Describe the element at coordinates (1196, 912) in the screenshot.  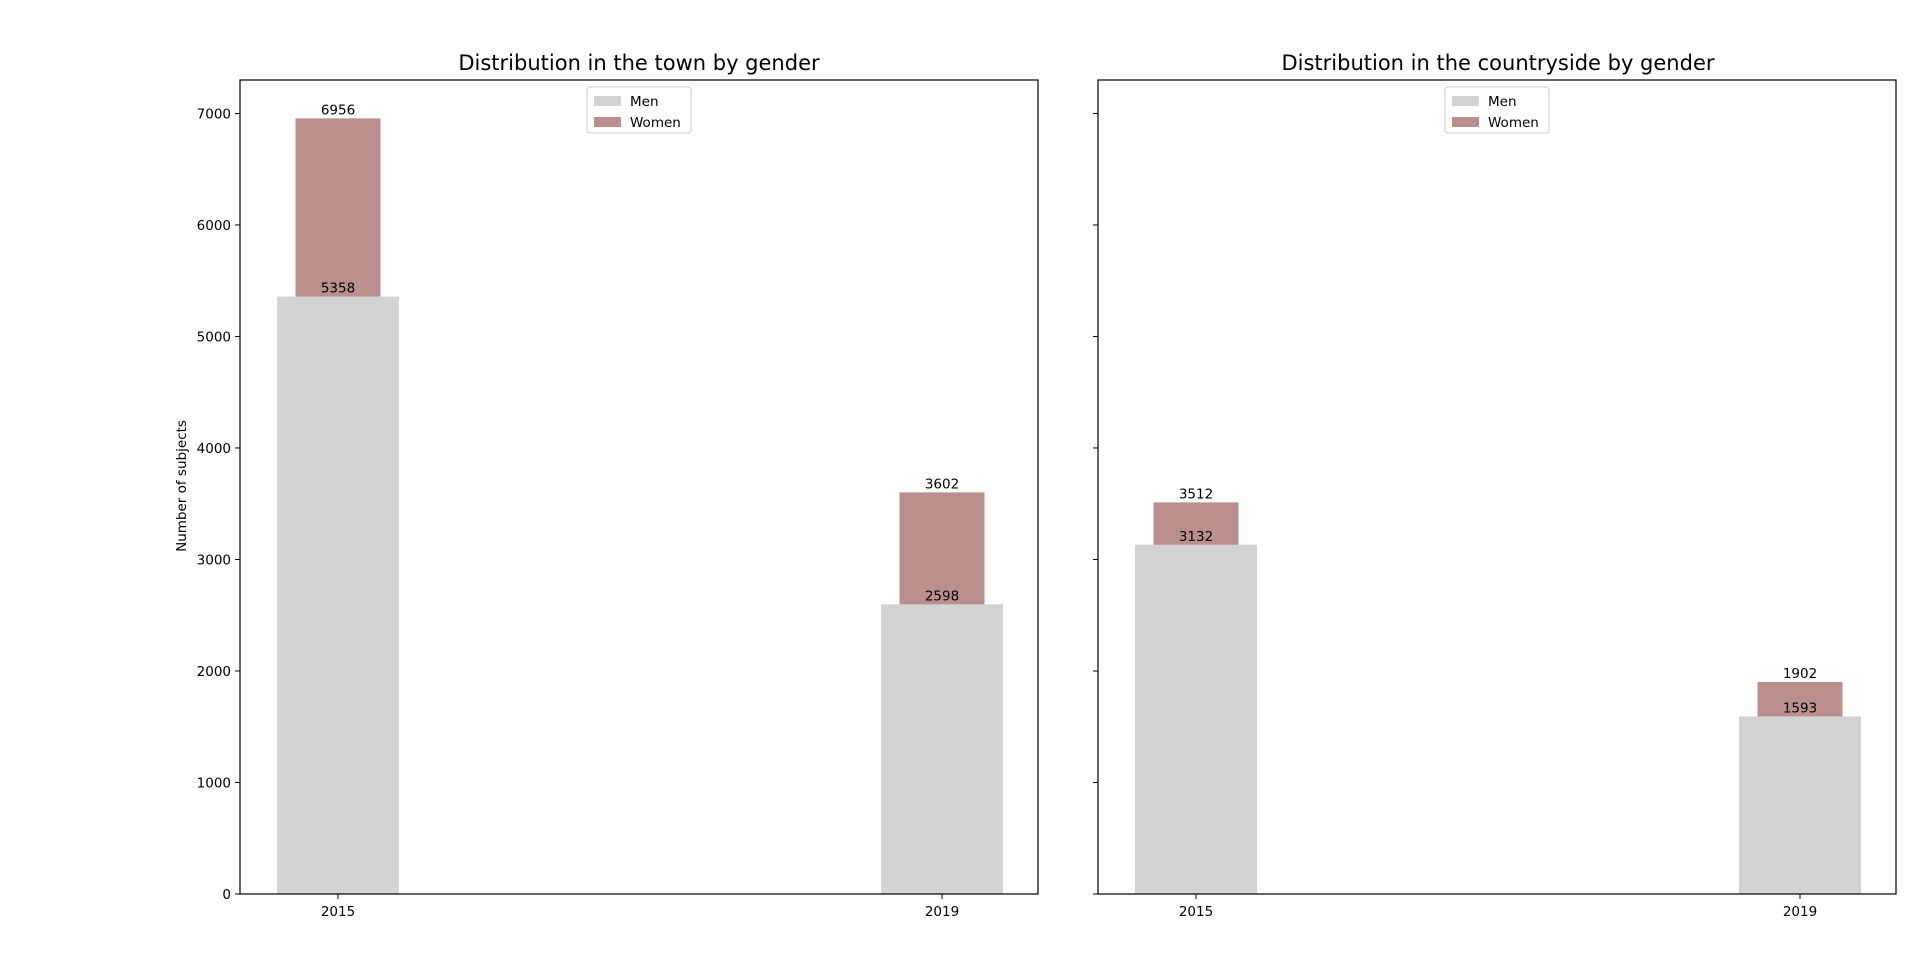
I see `countryside-x-tick-label-2015: 2015` at that location.